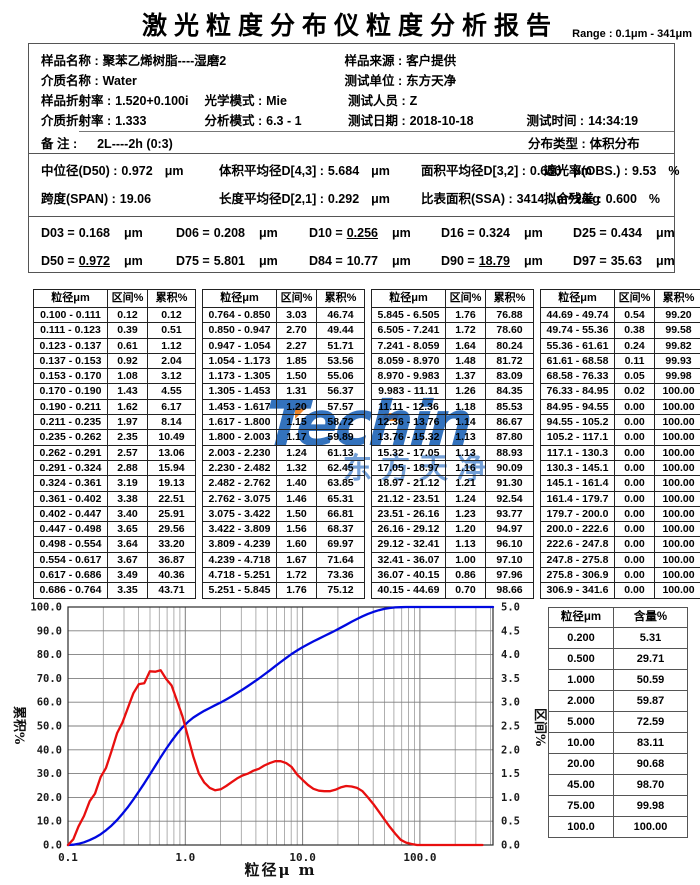  I want to click on bin-cell: 19.13, so click(172, 483).